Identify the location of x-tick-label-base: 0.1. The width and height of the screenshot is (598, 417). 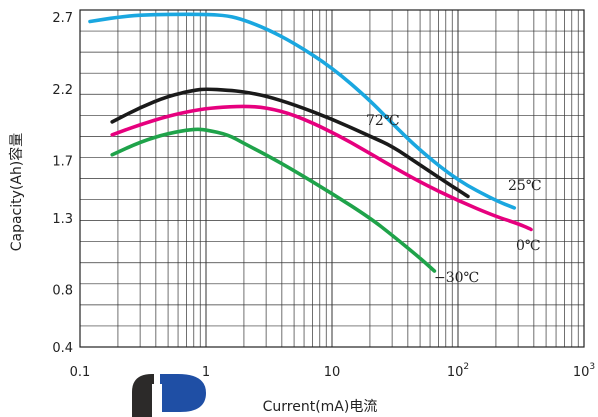
(80, 372).